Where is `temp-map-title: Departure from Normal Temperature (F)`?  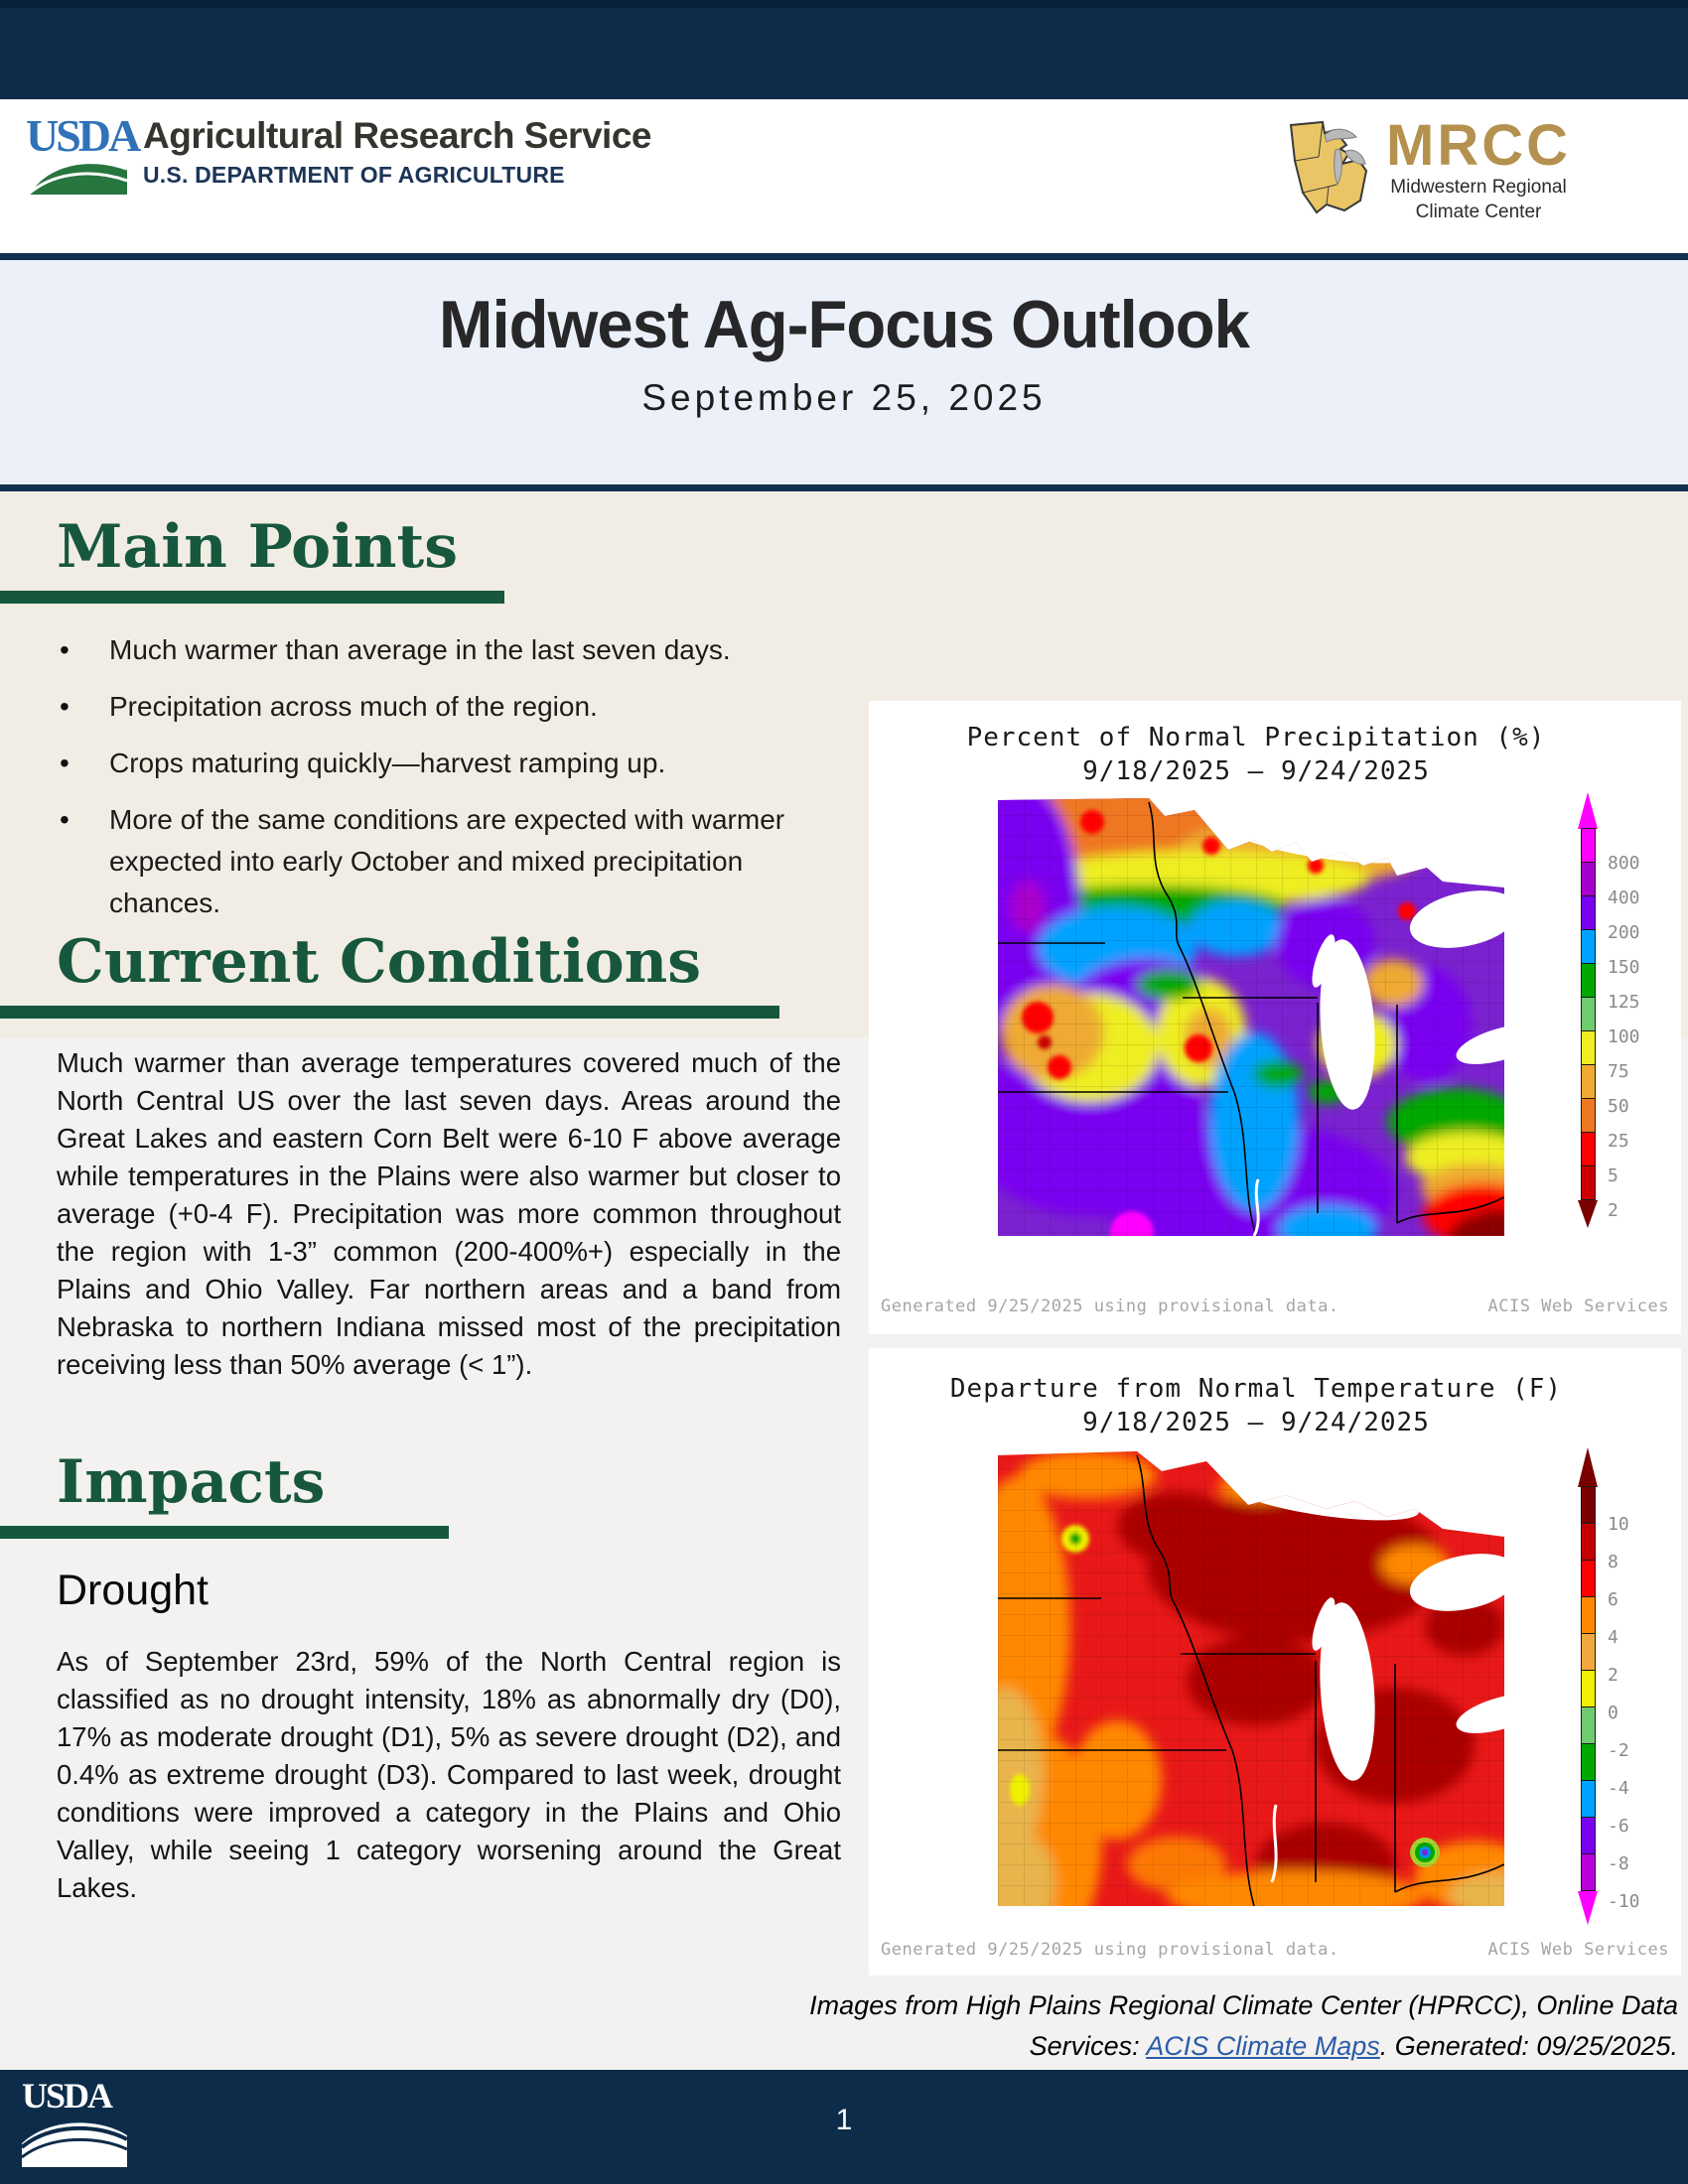 temp-map-title: Departure from Normal Temperature (F) is located at coordinates (1256, 1389).